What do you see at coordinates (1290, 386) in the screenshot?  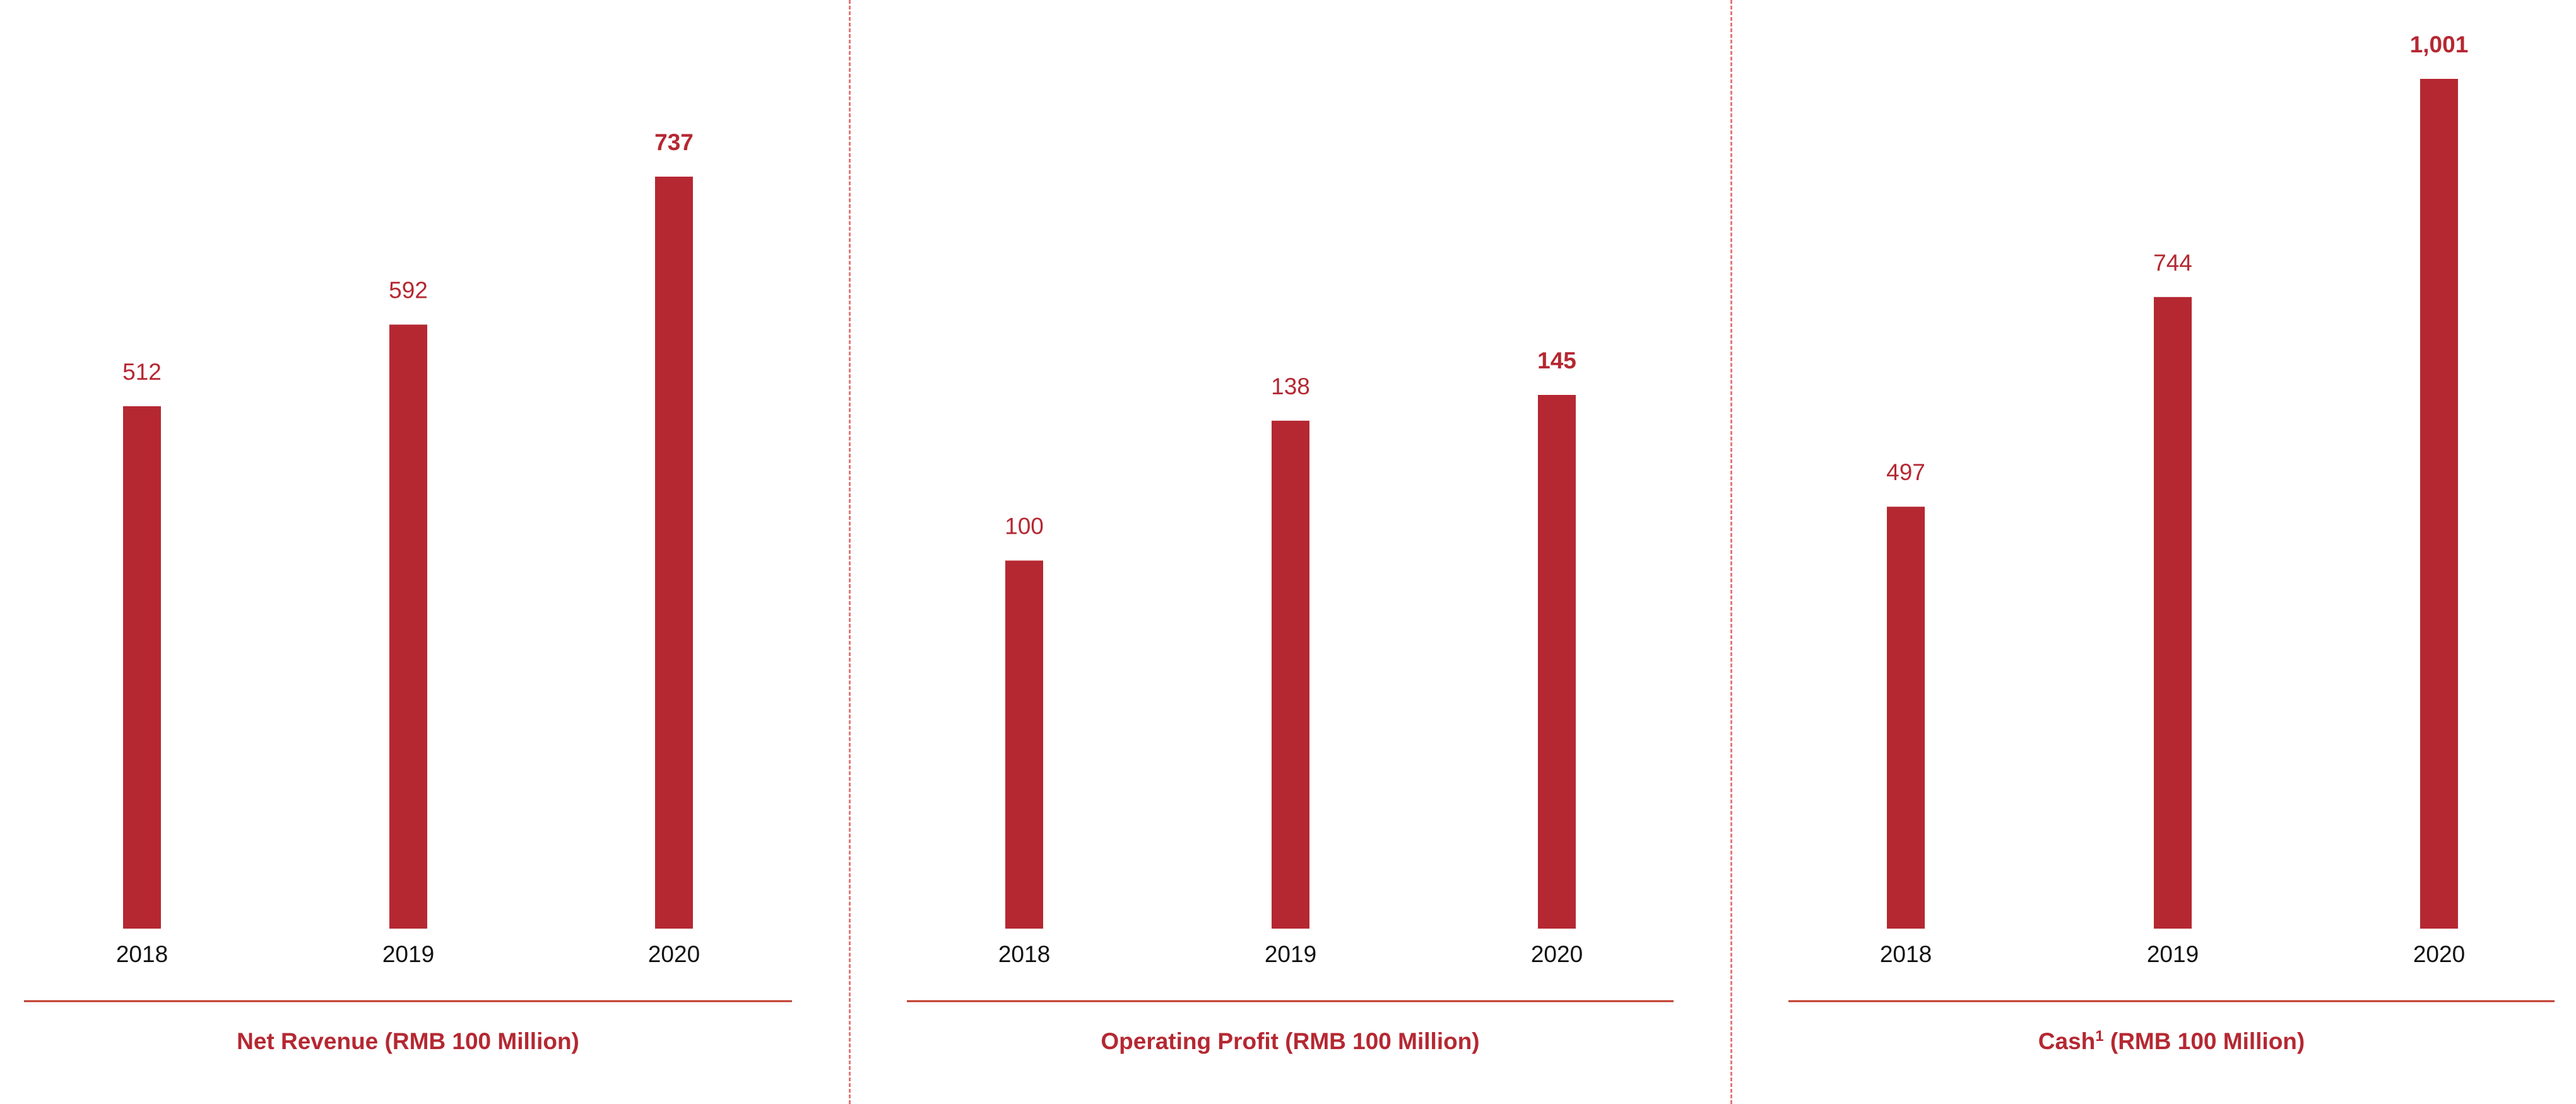 I see `value-label-2019: 138` at bounding box center [1290, 386].